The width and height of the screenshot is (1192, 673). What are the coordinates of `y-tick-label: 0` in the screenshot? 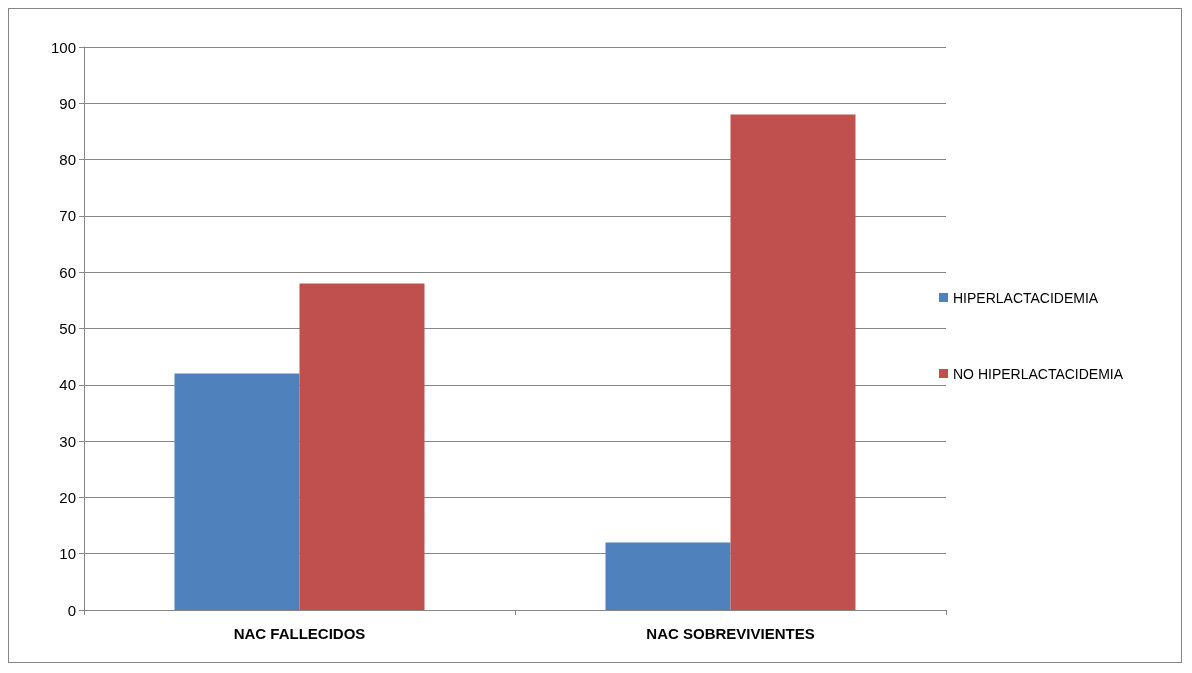 It's located at (71, 610).